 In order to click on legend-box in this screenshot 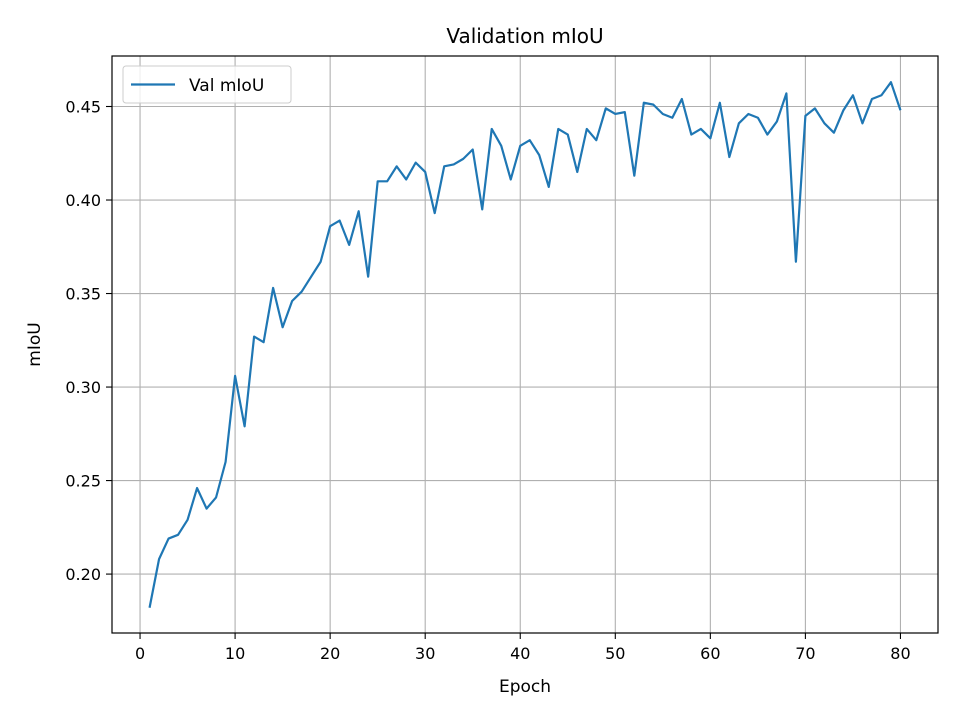, I will do `click(207, 84)`.